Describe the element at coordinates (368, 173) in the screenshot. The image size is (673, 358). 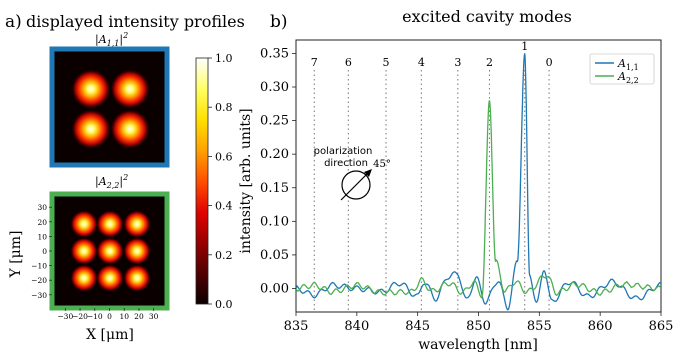
I see `polarization-arrowhead` at that location.